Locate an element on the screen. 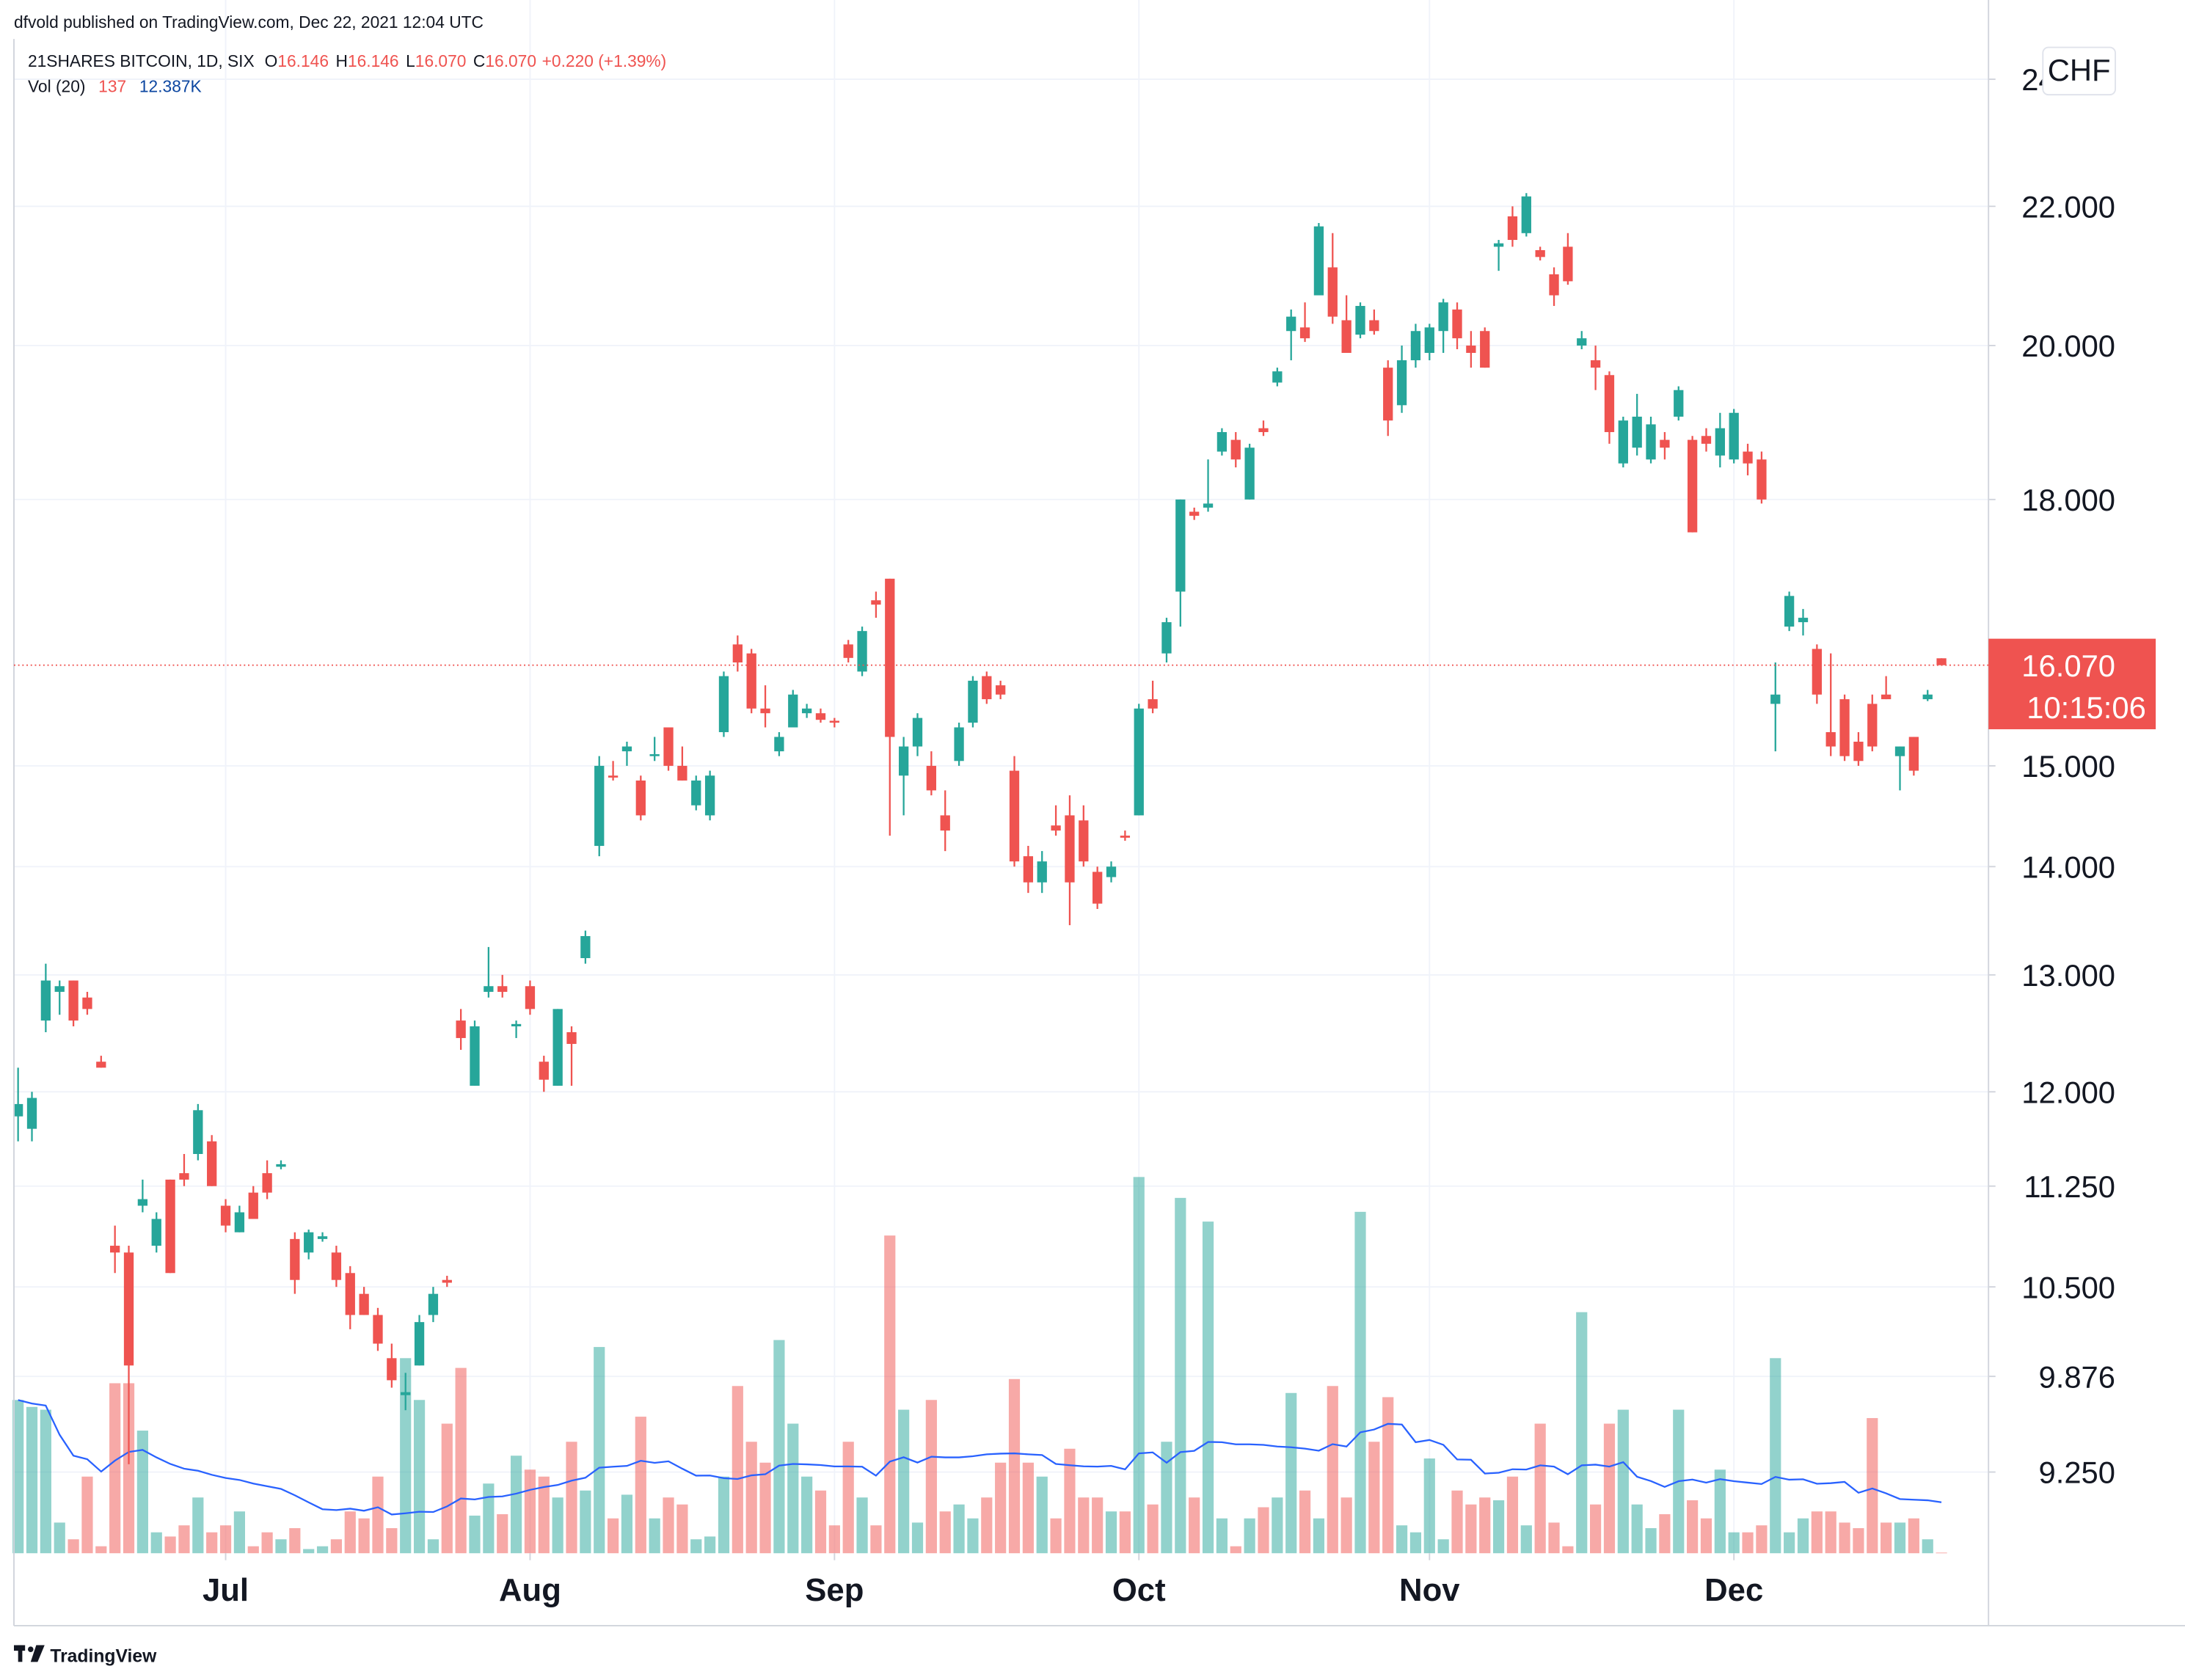  legend-change: +0.220 (+1.39%) is located at coordinates (604, 61).